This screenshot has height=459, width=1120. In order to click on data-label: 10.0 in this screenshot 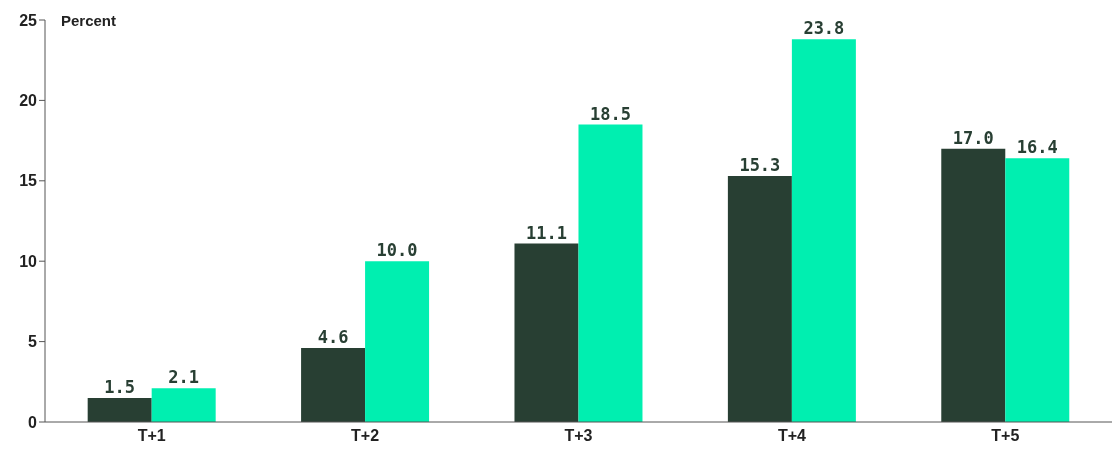, I will do `click(397, 250)`.